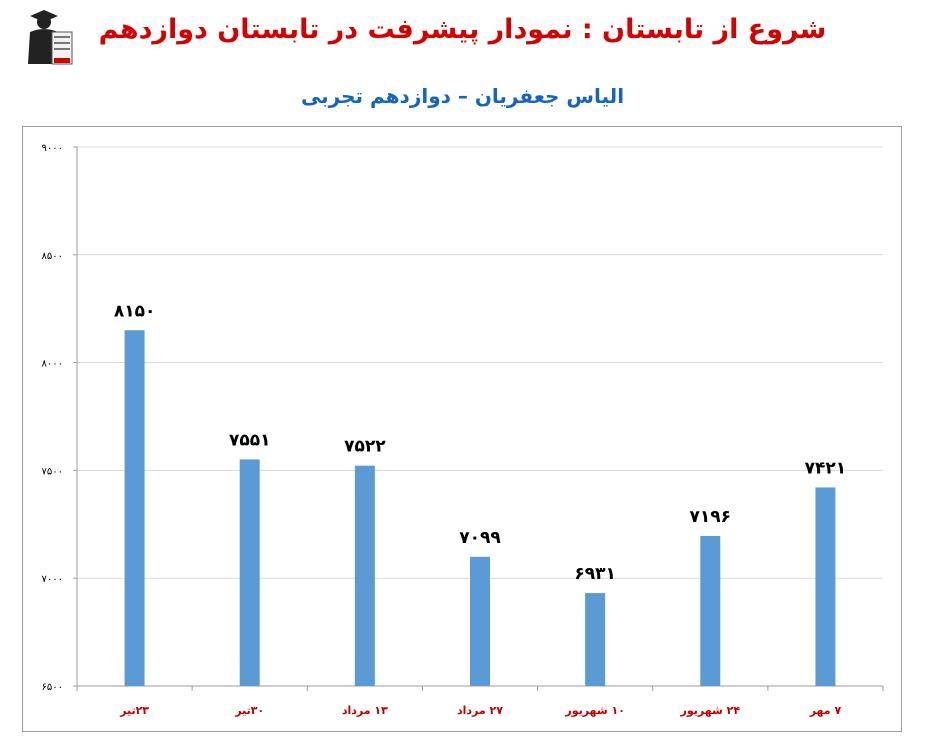 The height and width of the screenshot is (751, 925). I want to click on x-tick-label: ۱۰ شهریور, so click(594, 710).